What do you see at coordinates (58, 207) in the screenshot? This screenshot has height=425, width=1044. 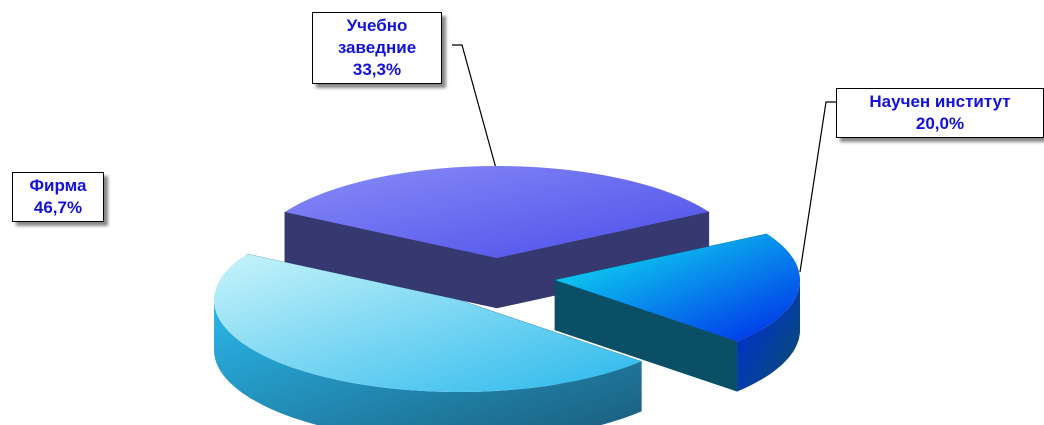 I see `slice-value: 46,7%` at bounding box center [58, 207].